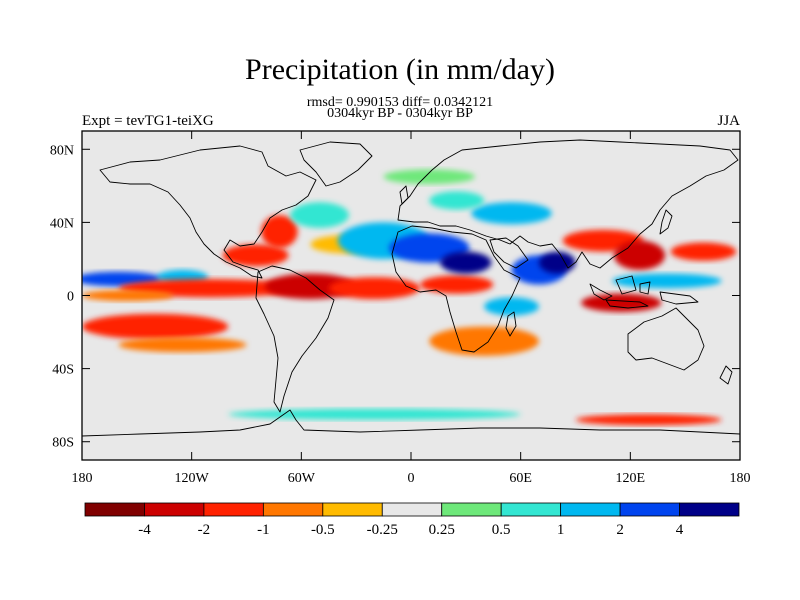 This screenshot has height=600, width=800. Describe the element at coordinates (411, 478) in the screenshot. I see `x-tick-label: 0` at that location.